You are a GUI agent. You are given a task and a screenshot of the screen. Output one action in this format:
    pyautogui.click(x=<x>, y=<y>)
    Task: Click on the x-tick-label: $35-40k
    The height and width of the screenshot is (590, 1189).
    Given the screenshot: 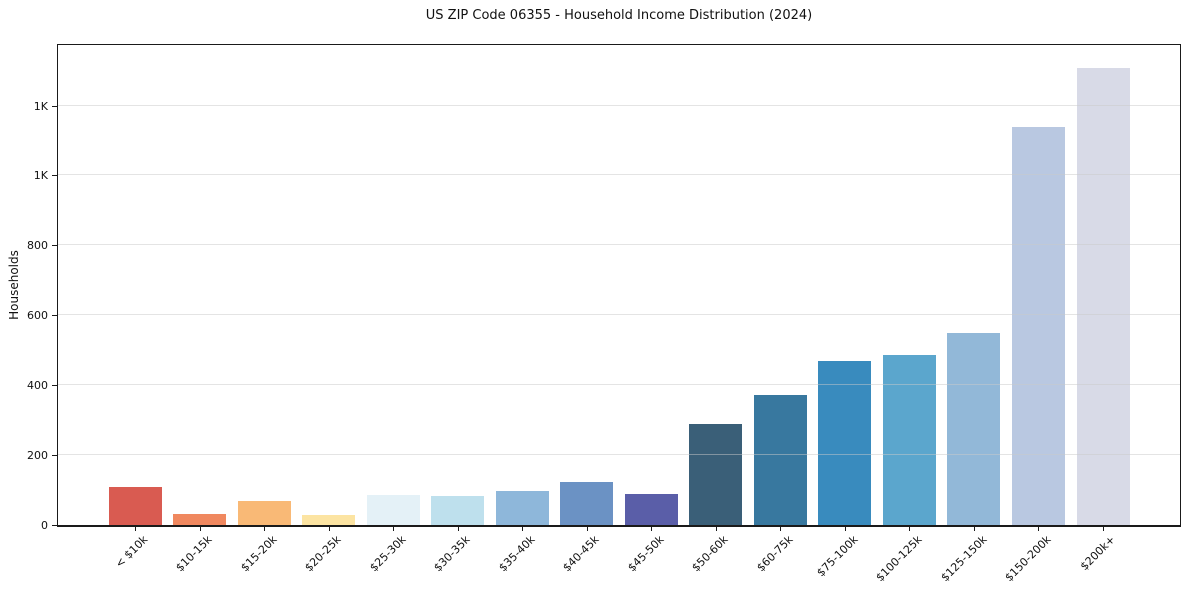 What is the action you would take?
    pyautogui.click(x=517, y=554)
    